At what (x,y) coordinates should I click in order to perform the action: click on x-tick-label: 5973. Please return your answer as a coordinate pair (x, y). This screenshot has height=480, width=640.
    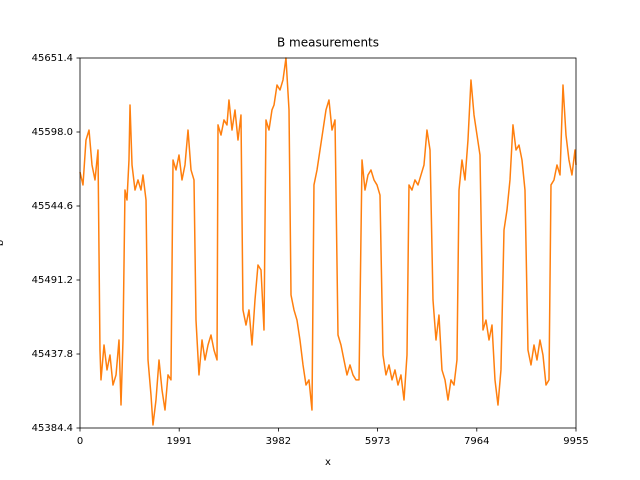
    Looking at the image, I should click on (377, 441).